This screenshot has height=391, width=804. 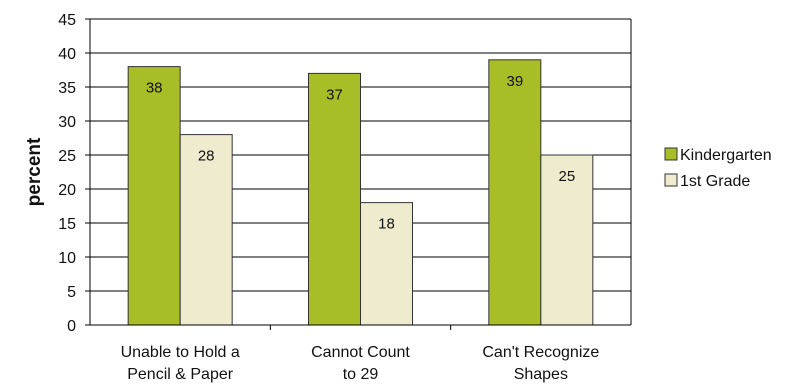 What do you see at coordinates (206, 230) in the screenshot?
I see `bar-1st-grade` at bounding box center [206, 230].